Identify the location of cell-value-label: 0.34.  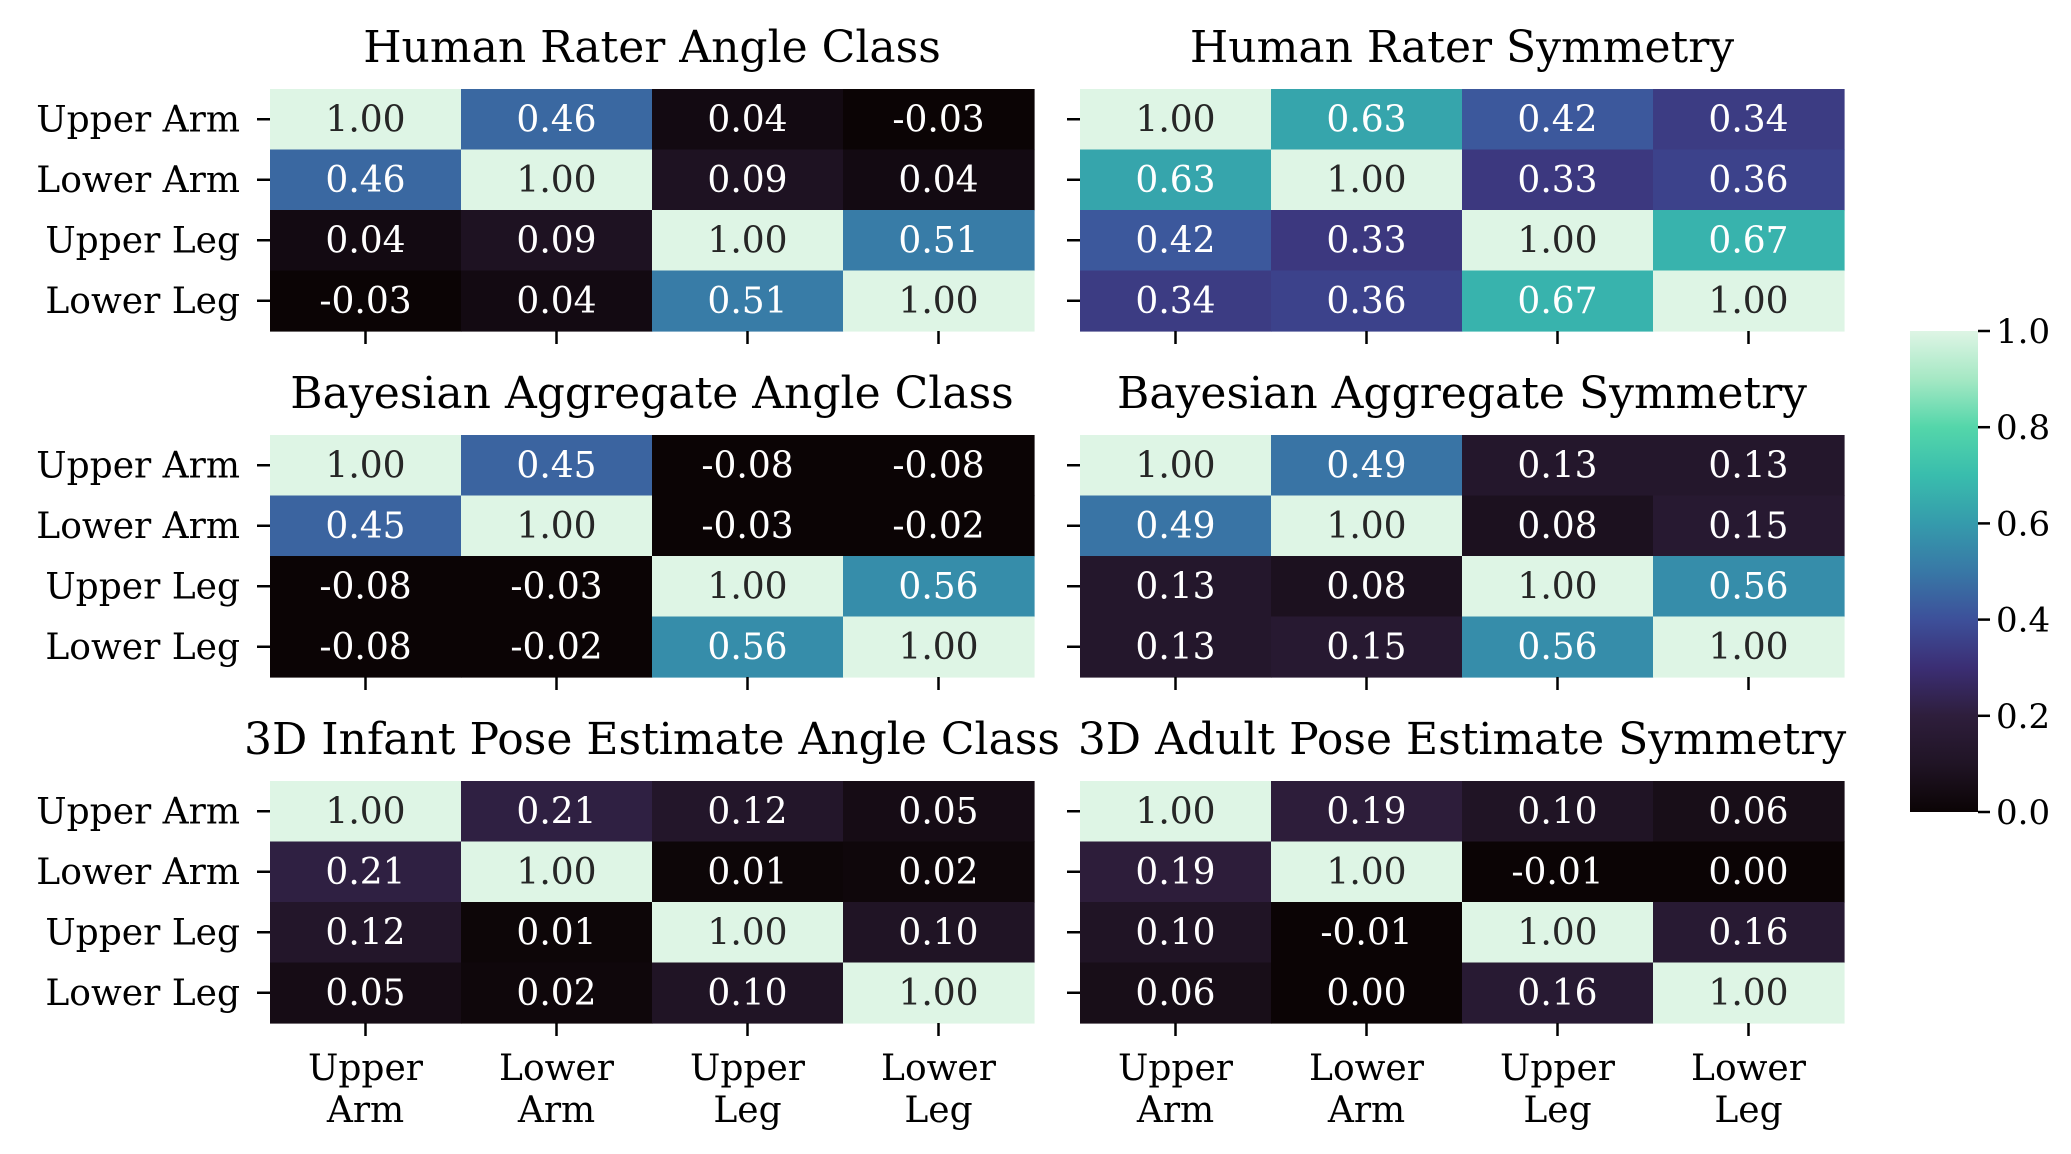
(1748, 119).